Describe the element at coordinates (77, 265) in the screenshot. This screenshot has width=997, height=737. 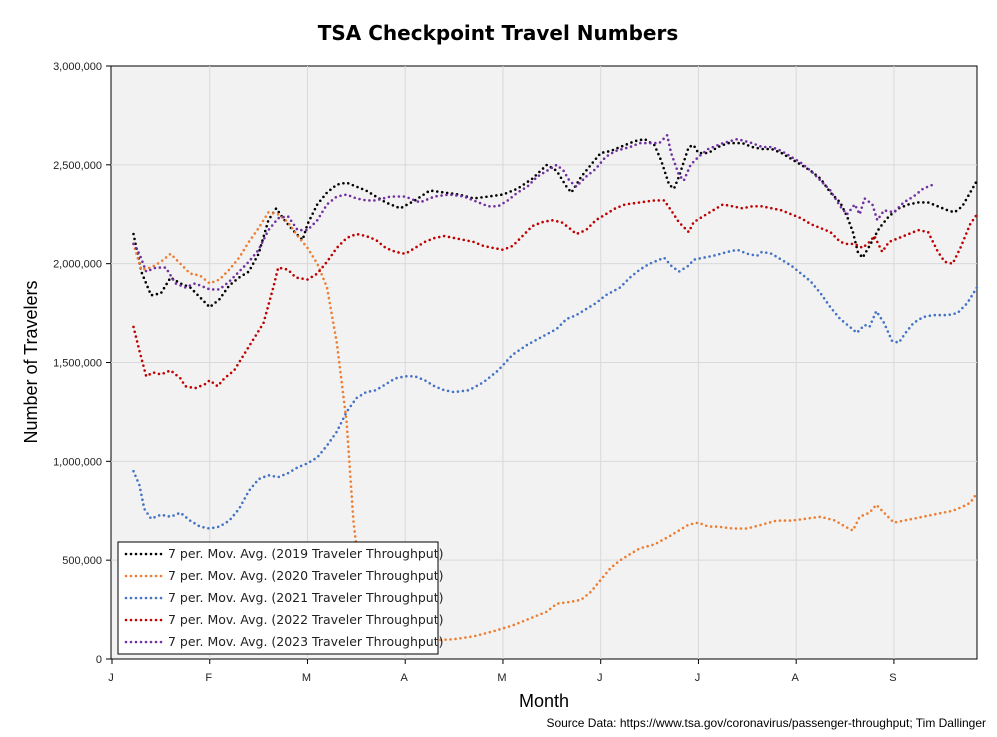
I see `y-tick-label: 2,000,000` at that location.